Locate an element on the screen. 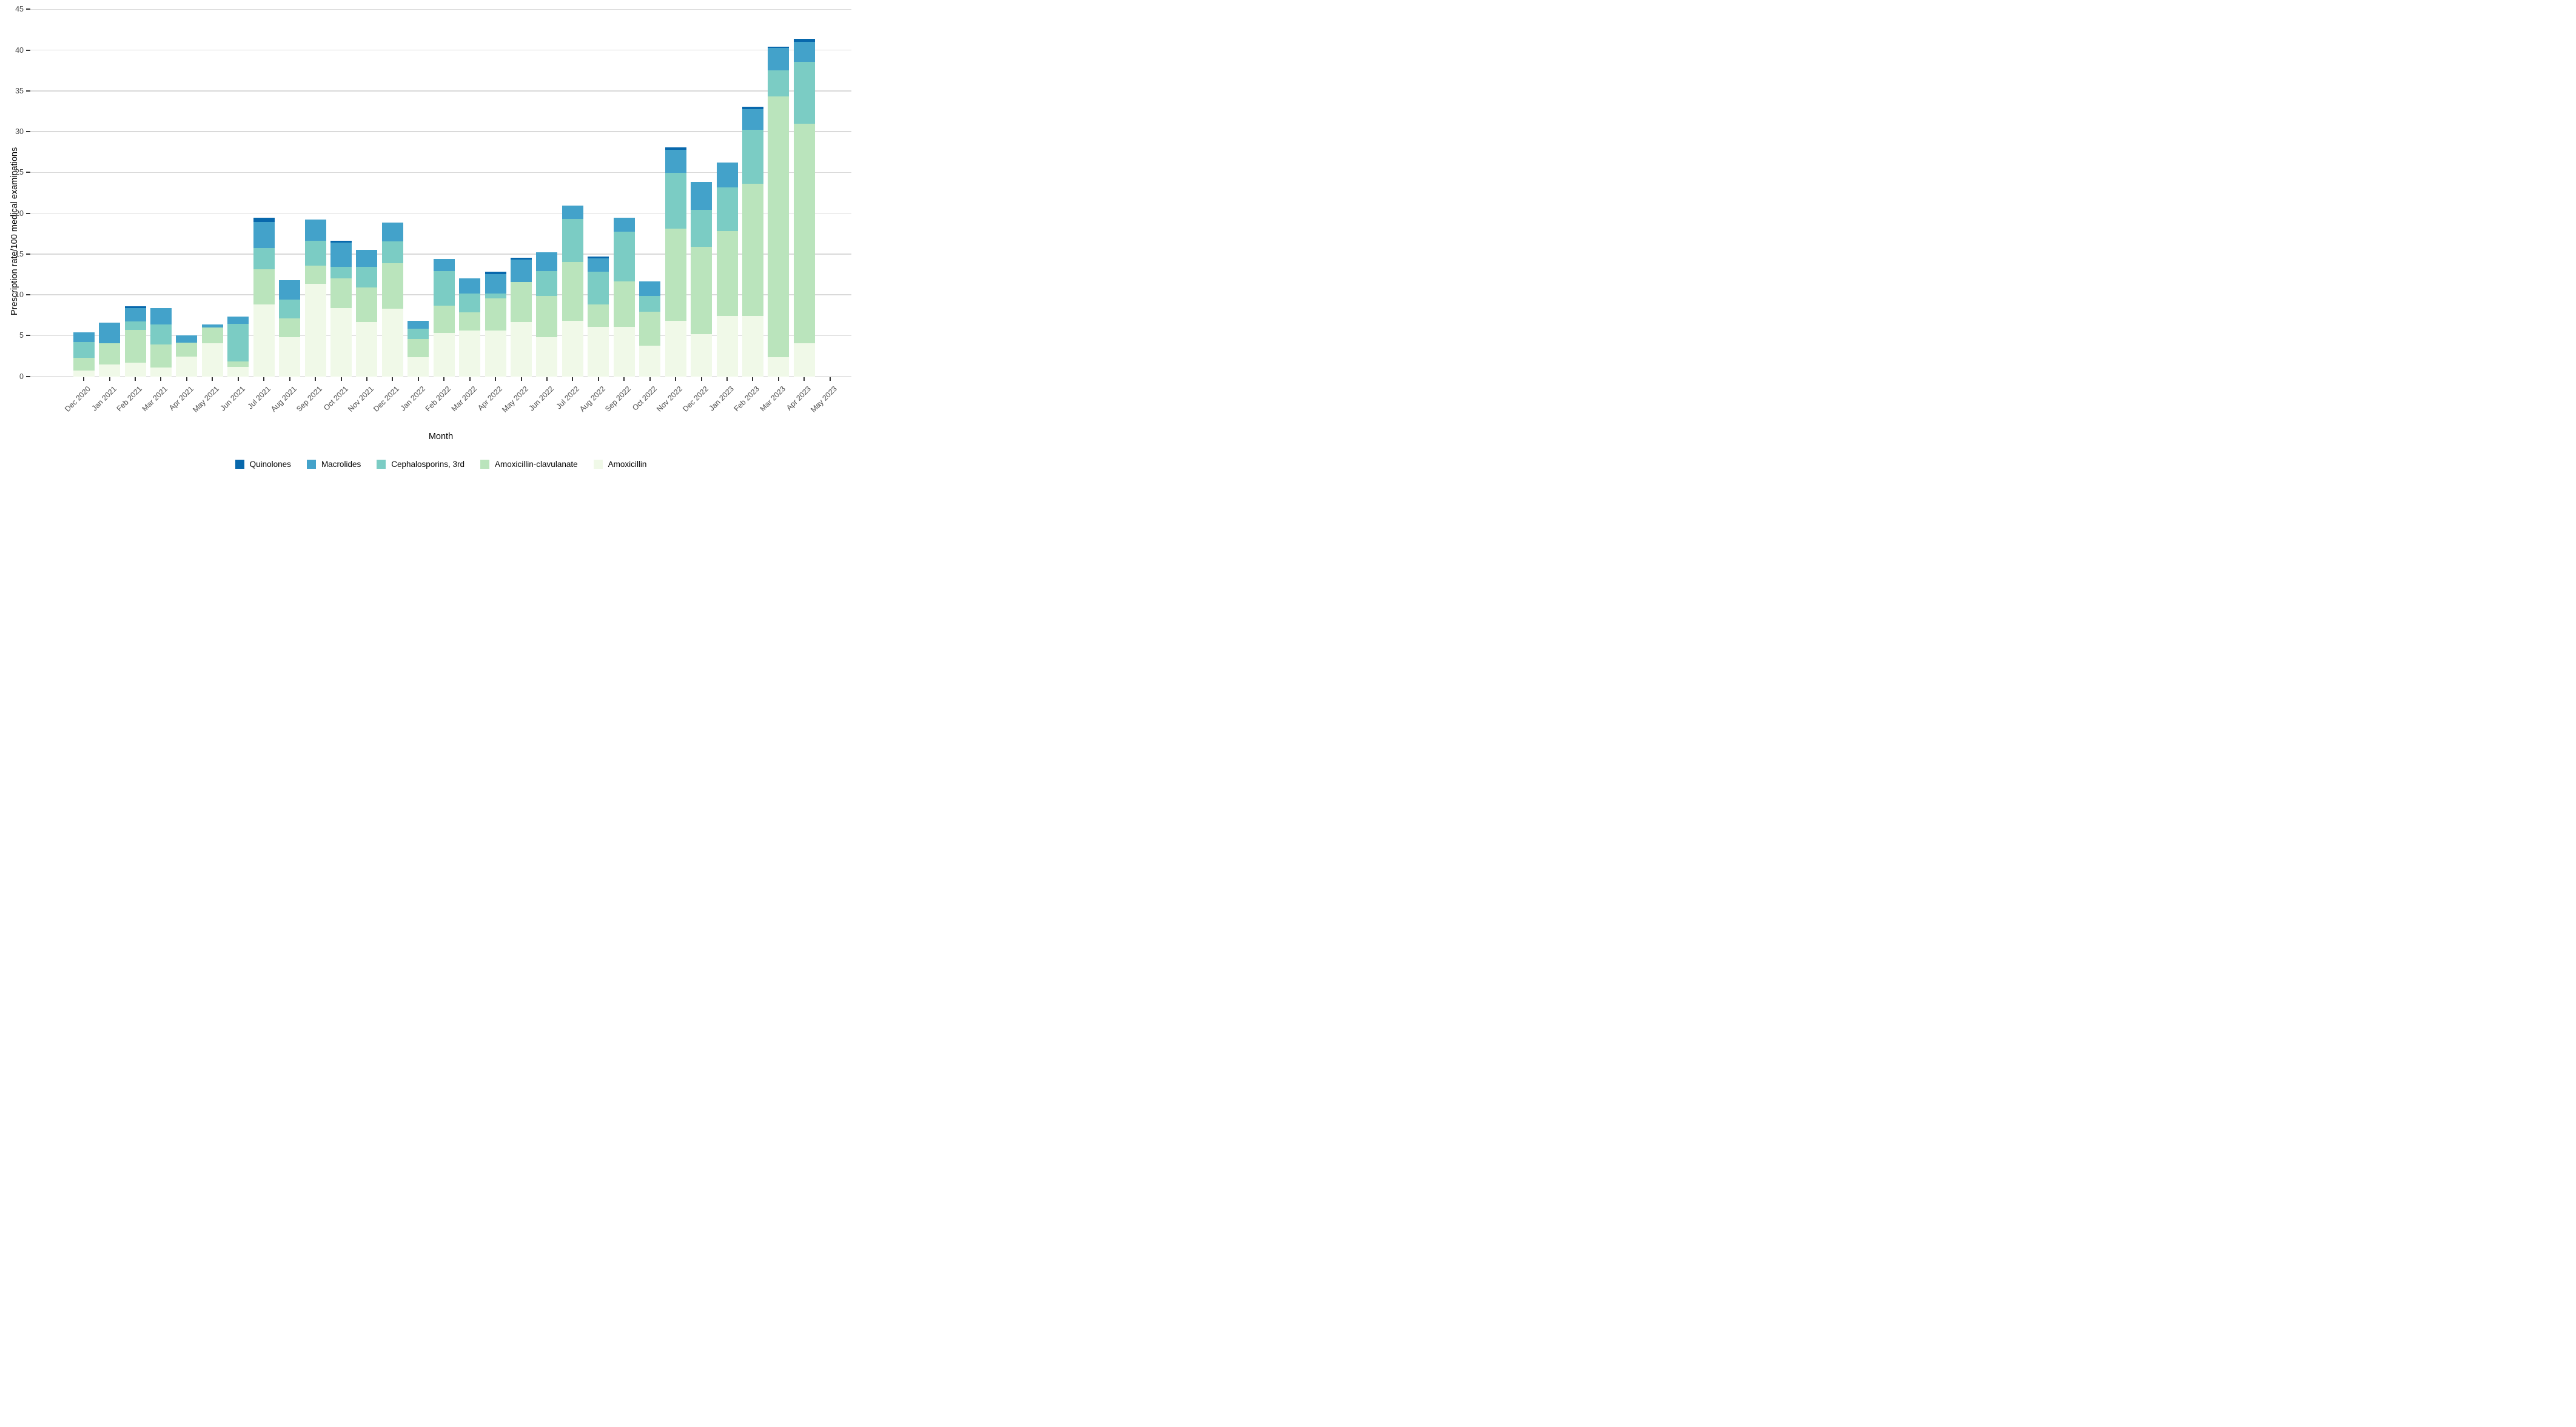  x-tick-label: Dec 2022 is located at coordinates (695, 399).